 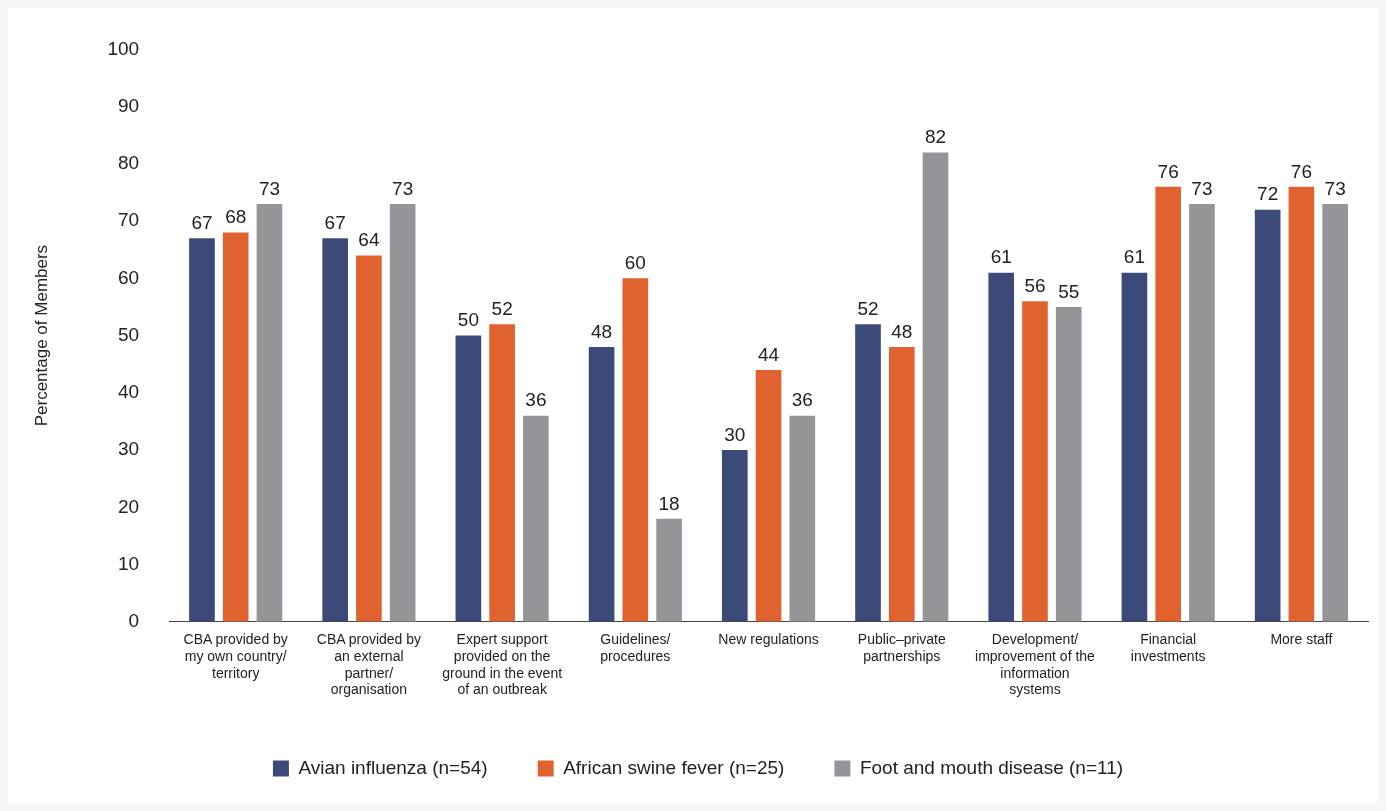 What do you see at coordinates (502, 664) in the screenshot?
I see `x-tick-label: Expert support provided on the ground in the event of an outbreak` at bounding box center [502, 664].